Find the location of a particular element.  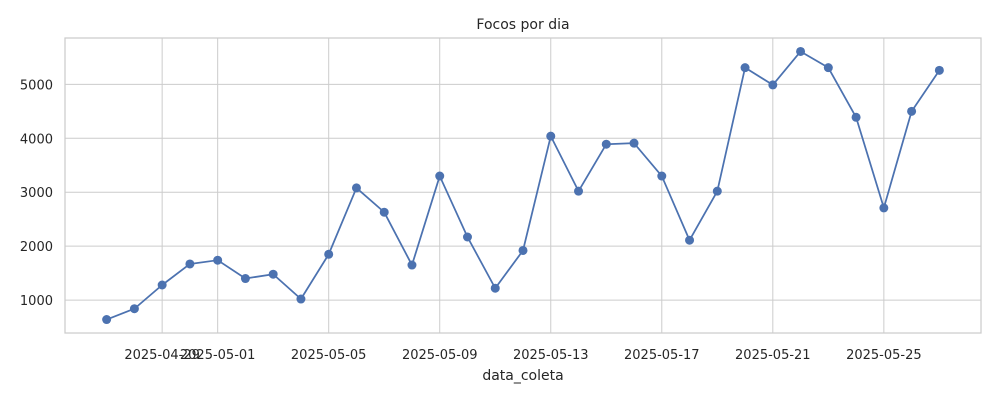

y-tick-label: 5000 is located at coordinates (36, 85).